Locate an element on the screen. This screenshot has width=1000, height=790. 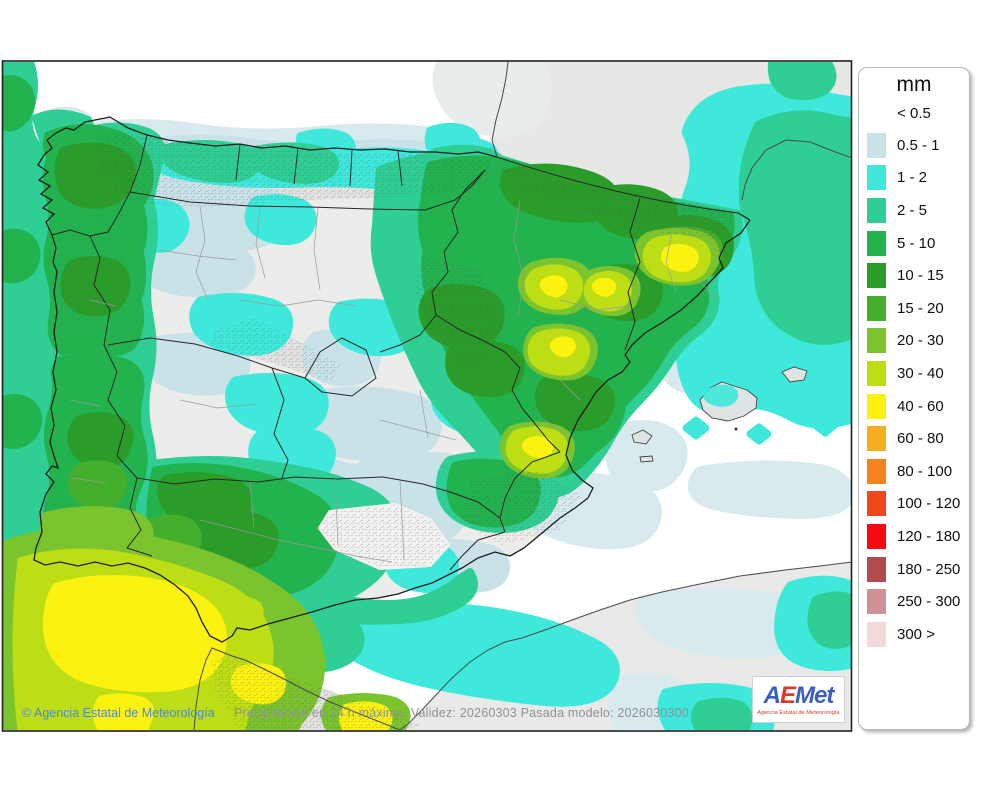
coastline-africa is located at coordinates (522, 645).